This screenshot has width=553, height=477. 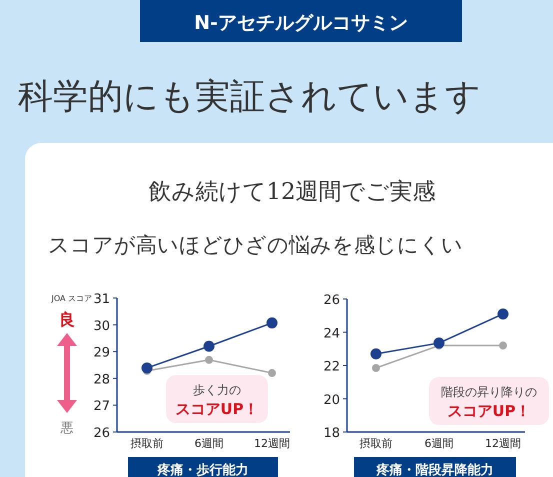 I want to click on y-tick-label: 27, so click(x=101, y=406).